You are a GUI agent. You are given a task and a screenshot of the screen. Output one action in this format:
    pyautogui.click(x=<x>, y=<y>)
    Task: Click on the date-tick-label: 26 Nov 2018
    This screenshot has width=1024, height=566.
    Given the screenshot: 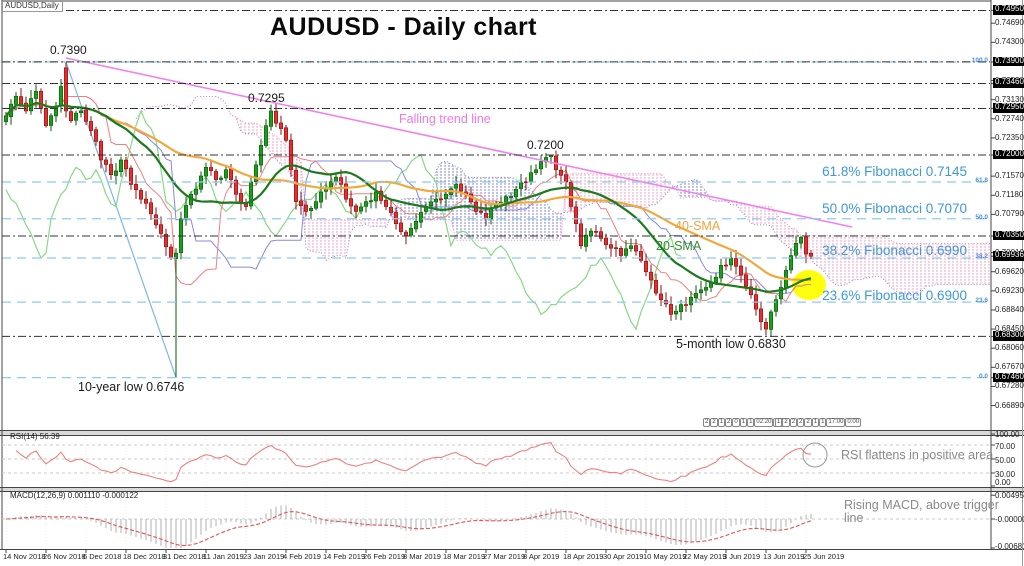 What is the action you would take?
    pyautogui.click(x=64, y=556)
    